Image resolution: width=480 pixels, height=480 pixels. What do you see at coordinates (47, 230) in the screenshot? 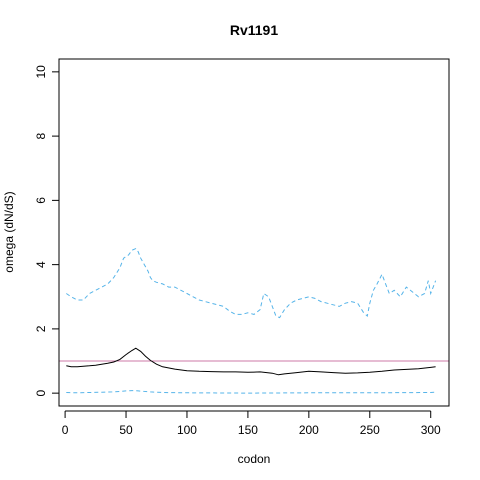
I see `y-axis: 0 2 4 6 8 10` at bounding box center [47, 230].